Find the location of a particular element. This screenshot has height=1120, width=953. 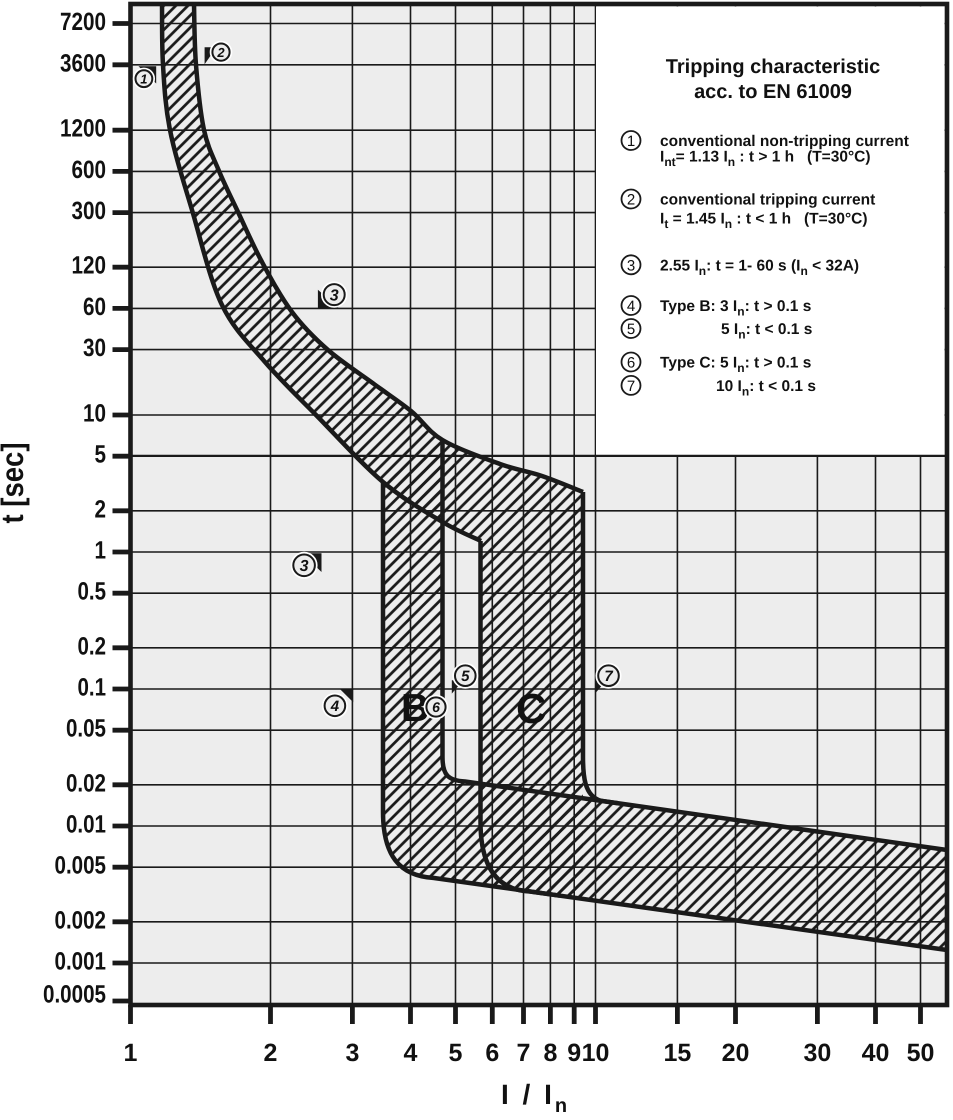

svg-text:Int= 1.13 In : t > 1 h (T=30: Int= 1.13 In : t > 1 h (T=30°C) is located at coordinates (765, 159).